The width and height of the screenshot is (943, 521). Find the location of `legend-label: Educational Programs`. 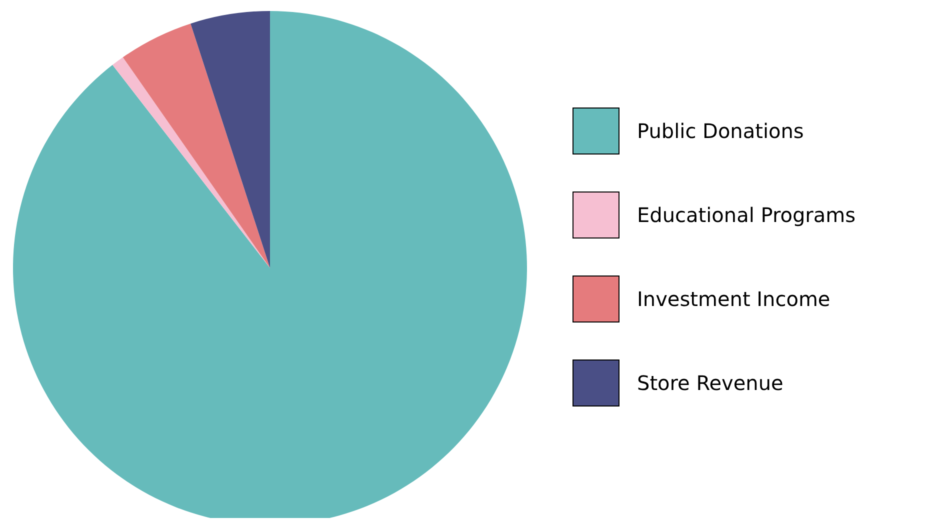

legend-label: Educational Programs is located at coordinates (746, 215).